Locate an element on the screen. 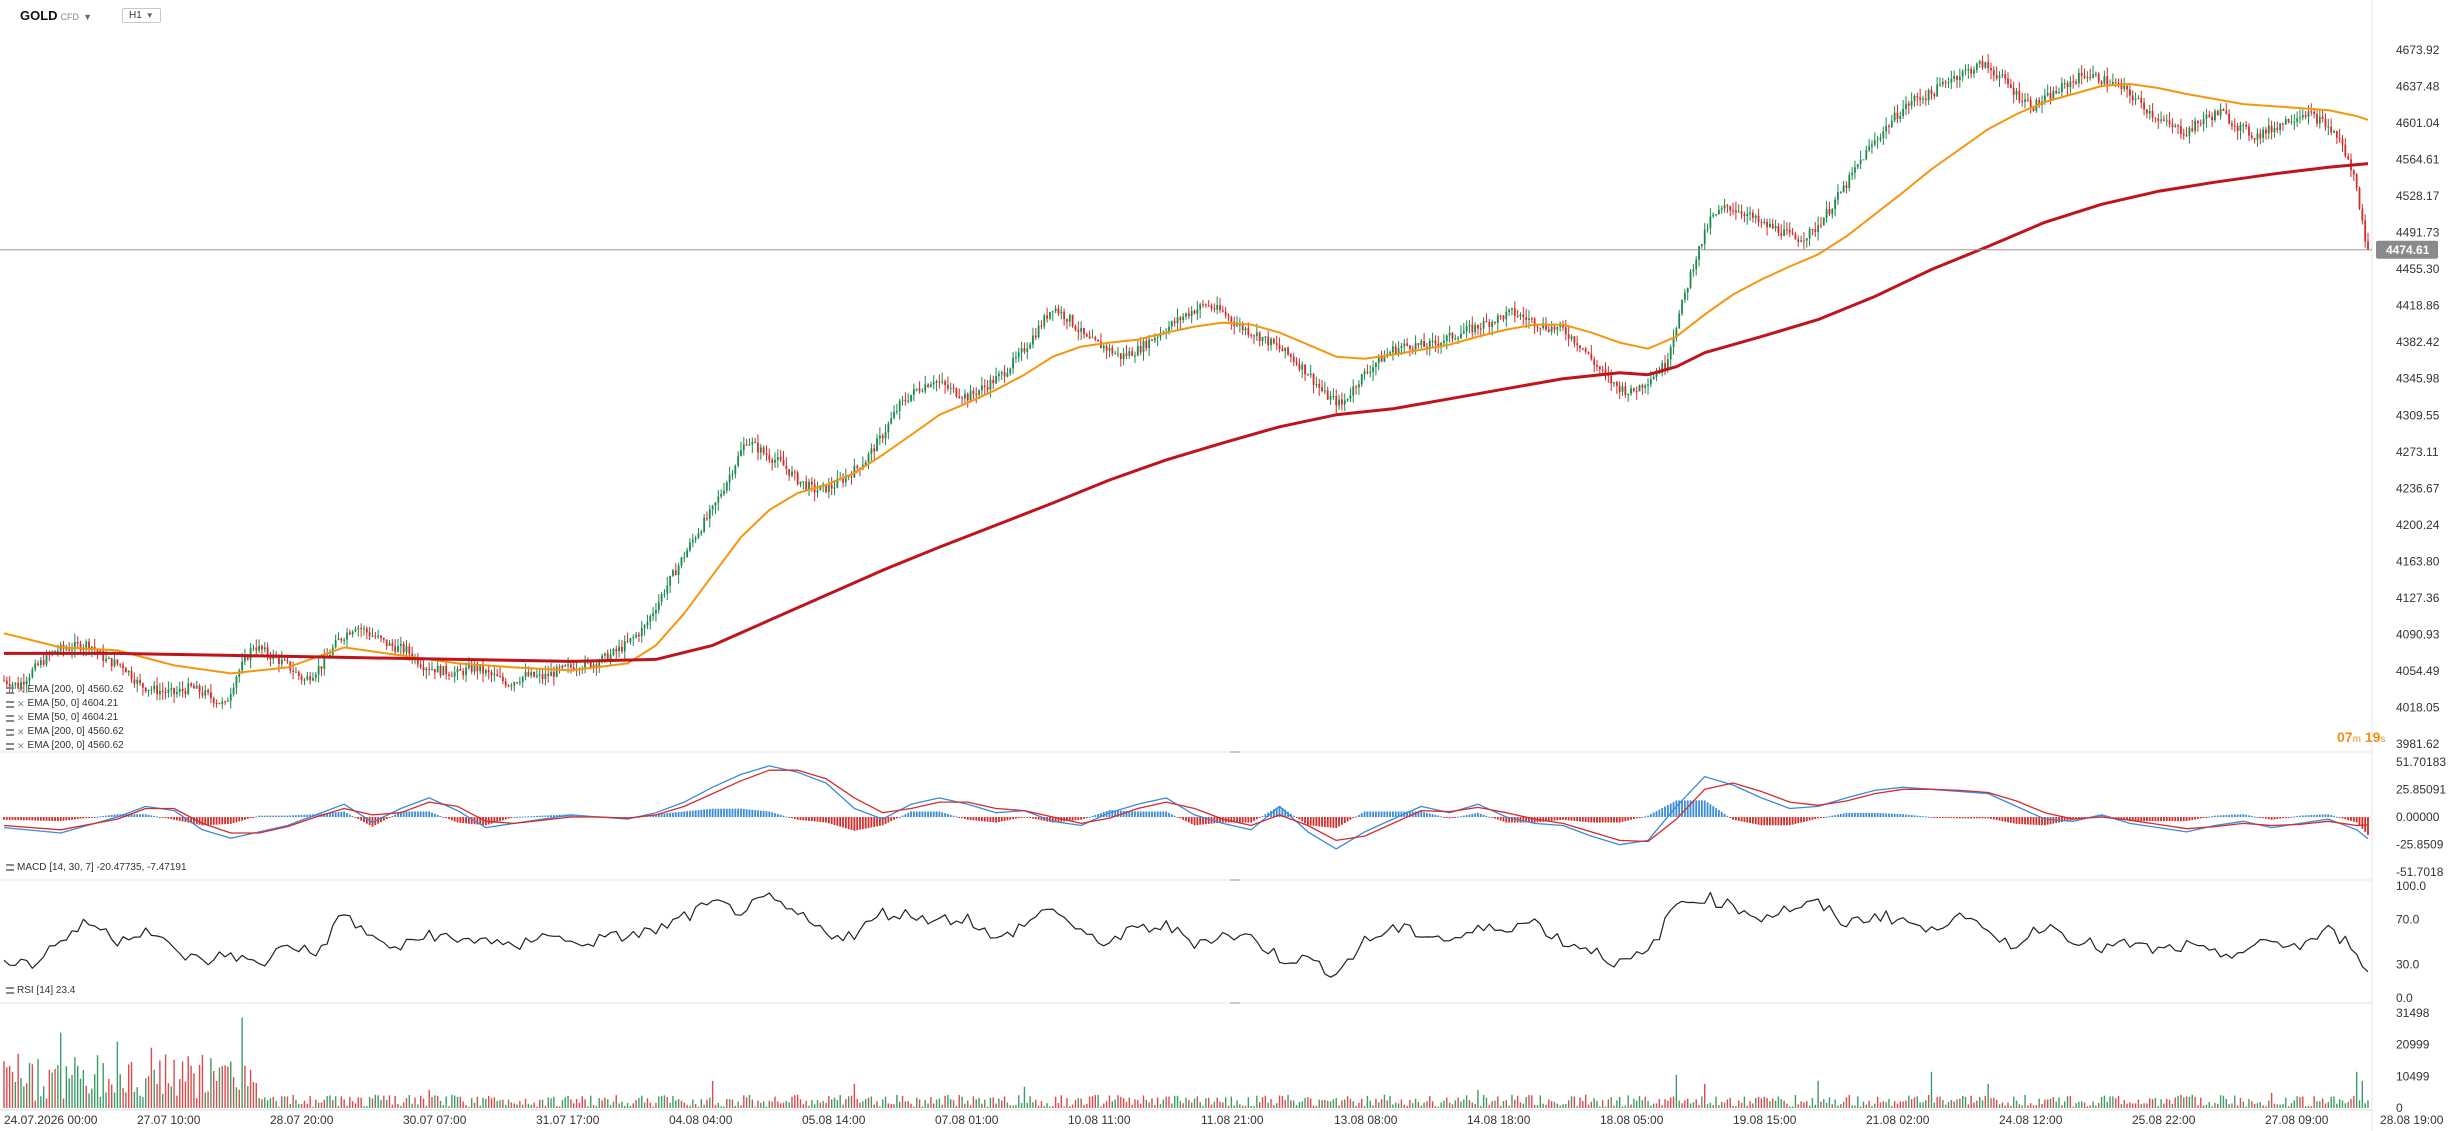 The width and height of the screenshot is (2458, 1131). symbol-selector: GOLD CFD ▼ is located at coordinates (56, 15).